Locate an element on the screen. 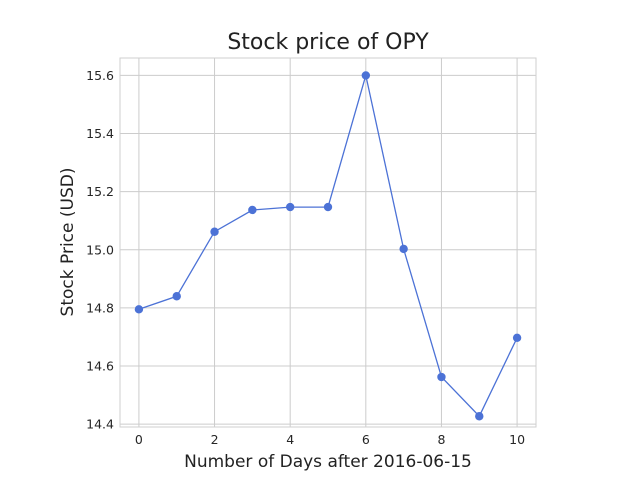  x-tick-label: 6 is located at coordinates (366, 439).